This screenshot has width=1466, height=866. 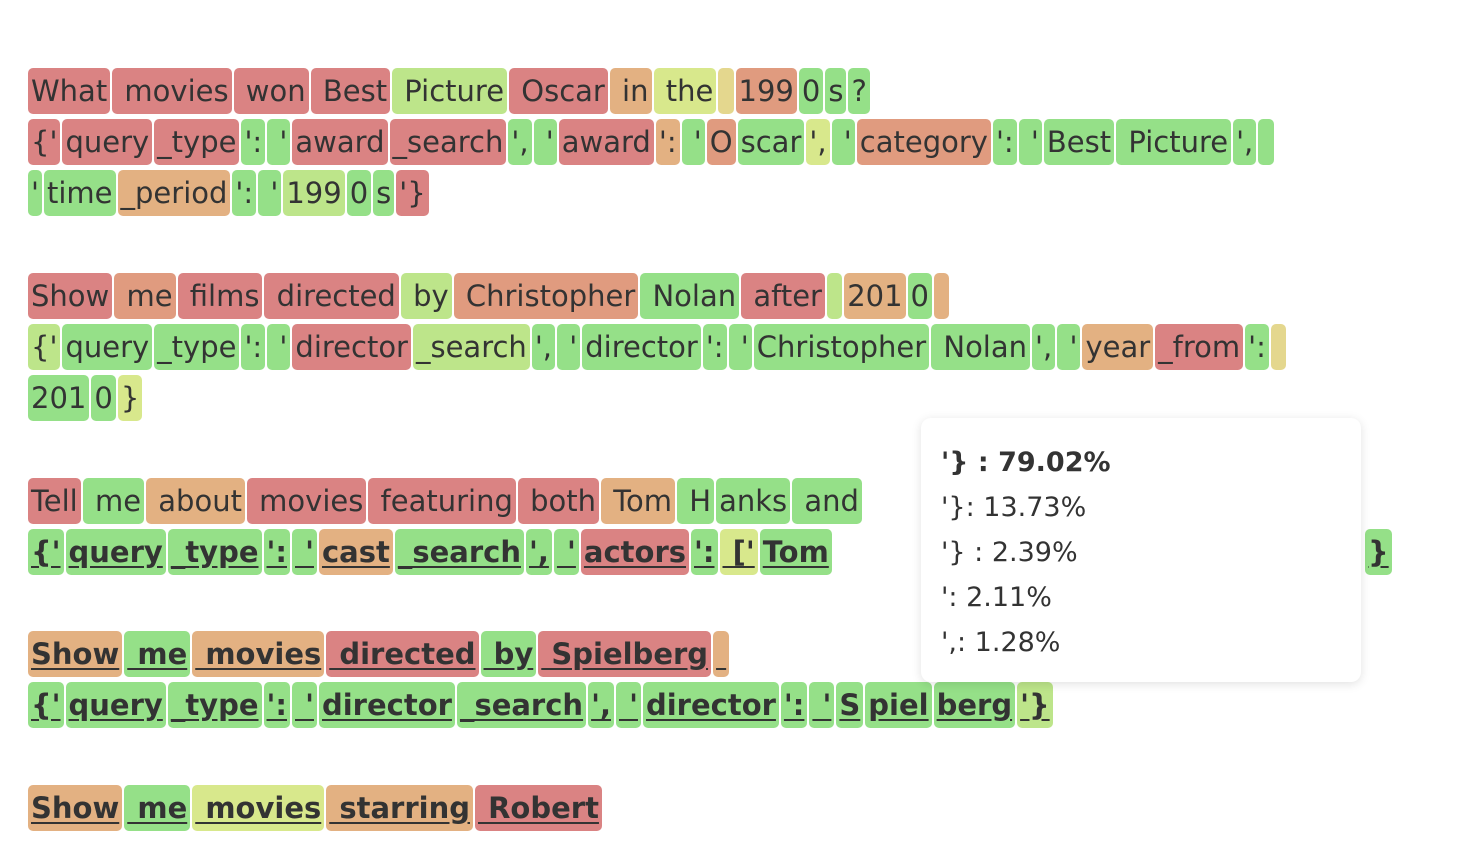 What do you see at coordinates (195, 501) in the screenshot?
I see `token: about` at bounding box center [195, 501].